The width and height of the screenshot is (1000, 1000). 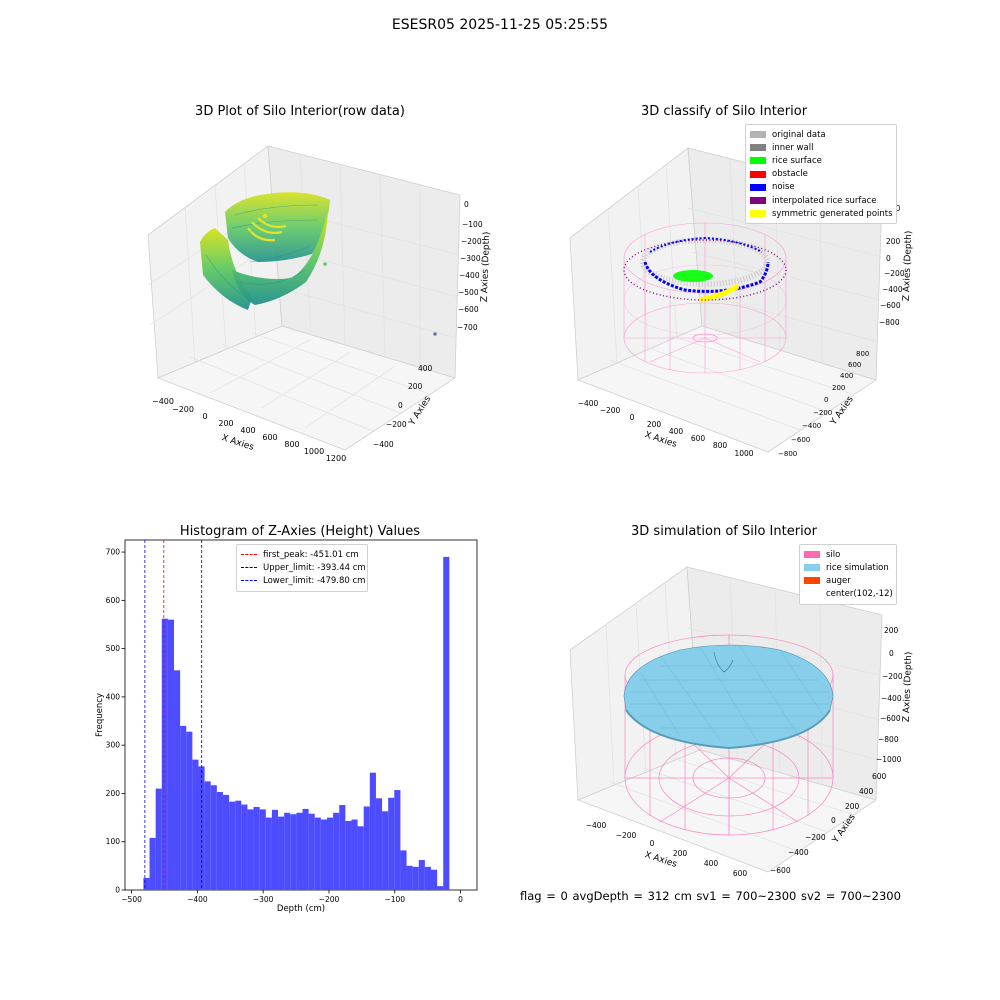 What do you see at coordinates (113, 841) in the screenshot?
I see `y-tick-label: 100` at bounding box center [113, 841].